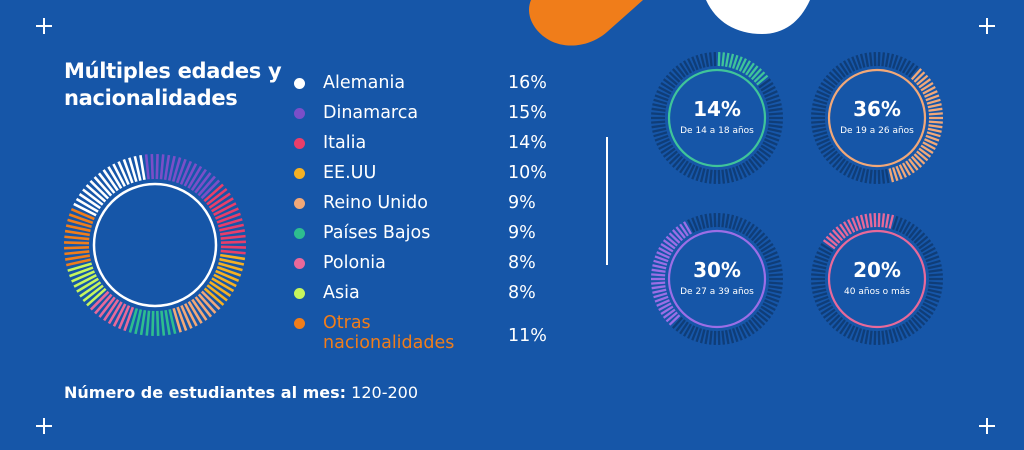 The height and width of the screenshot is (450, 1024). I want to click on legend-value: 10%, so click(527, 173).